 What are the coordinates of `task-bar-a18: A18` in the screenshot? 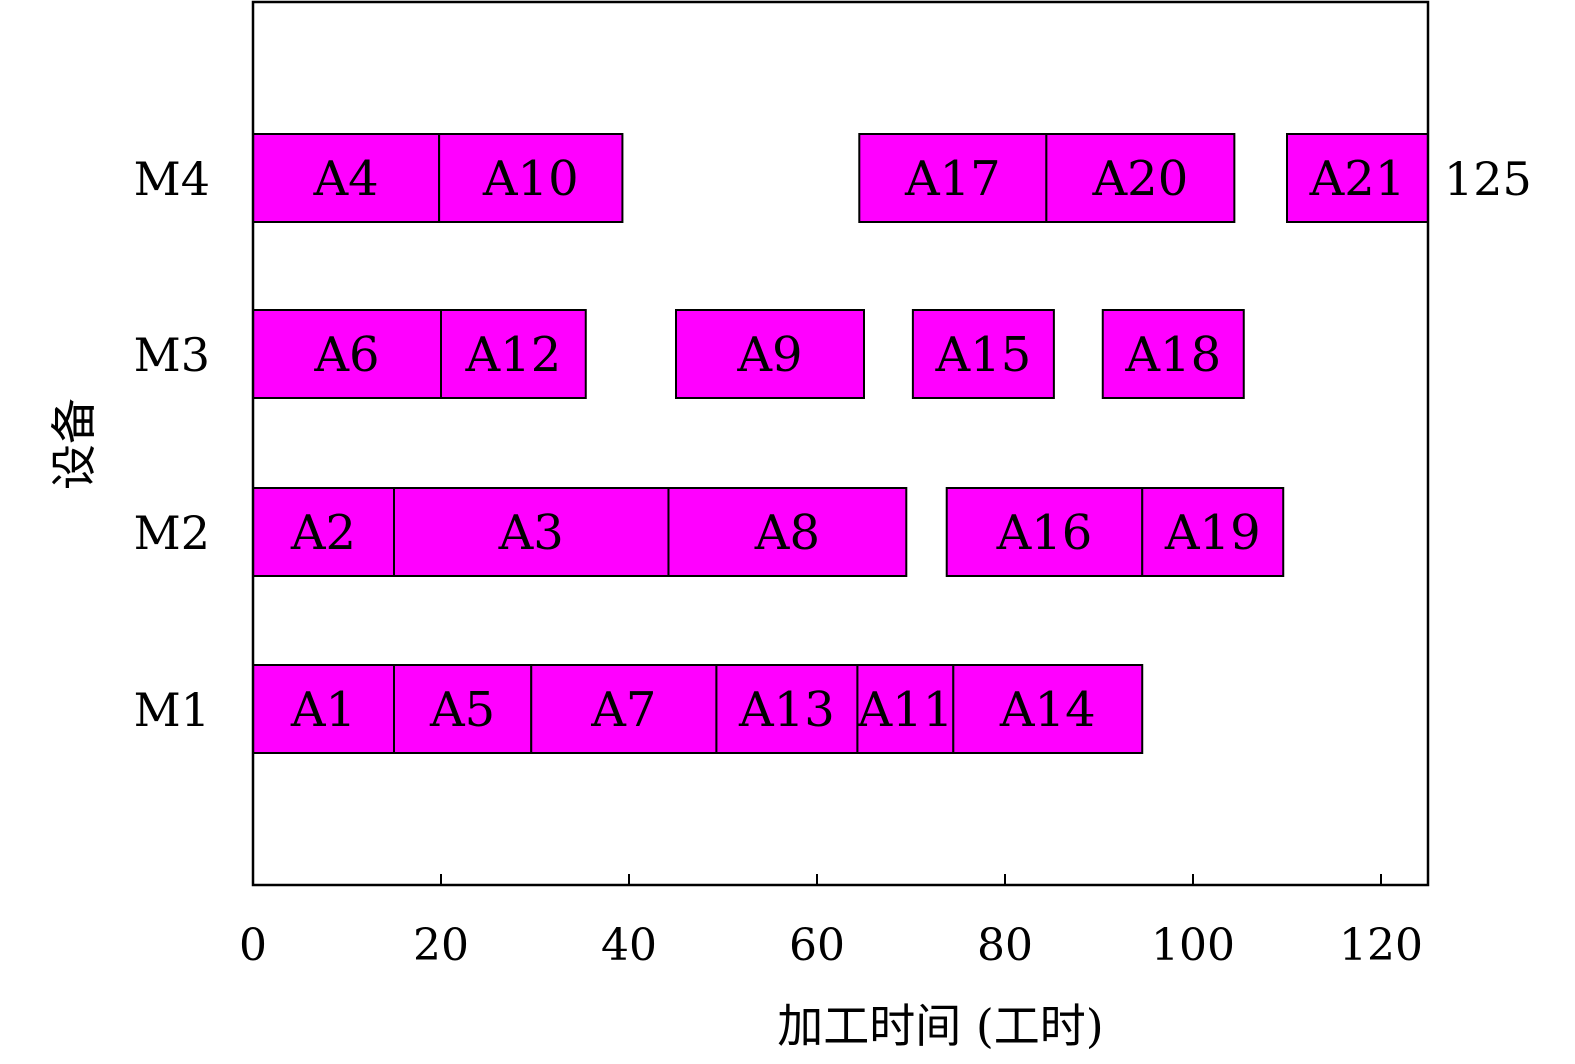 It's located at (1173, 354).